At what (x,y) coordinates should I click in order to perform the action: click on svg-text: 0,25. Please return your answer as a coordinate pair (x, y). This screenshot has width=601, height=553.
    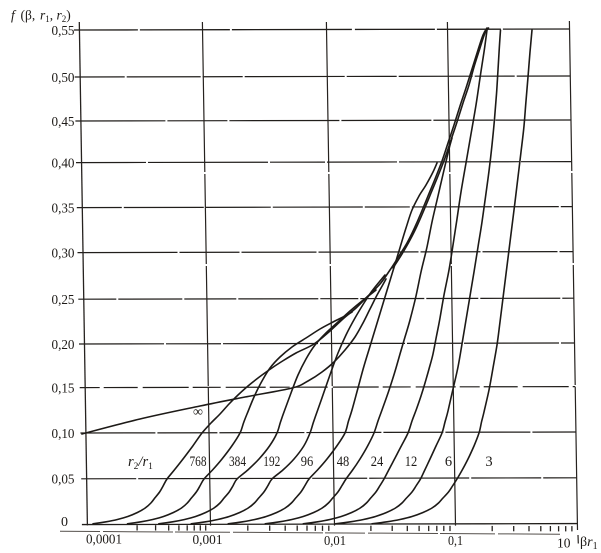
    Looking at the image, I should click on (63, 300).